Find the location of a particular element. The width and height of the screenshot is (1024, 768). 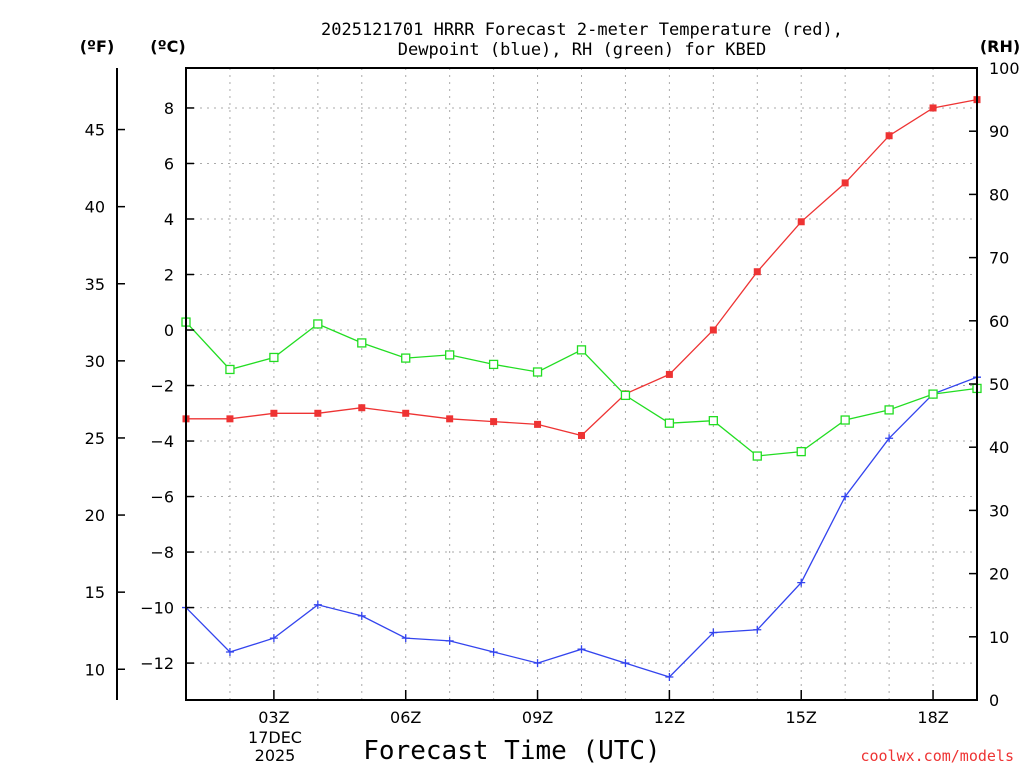

y-tick-label-rh: 90 is located at coordinates (999, 131).